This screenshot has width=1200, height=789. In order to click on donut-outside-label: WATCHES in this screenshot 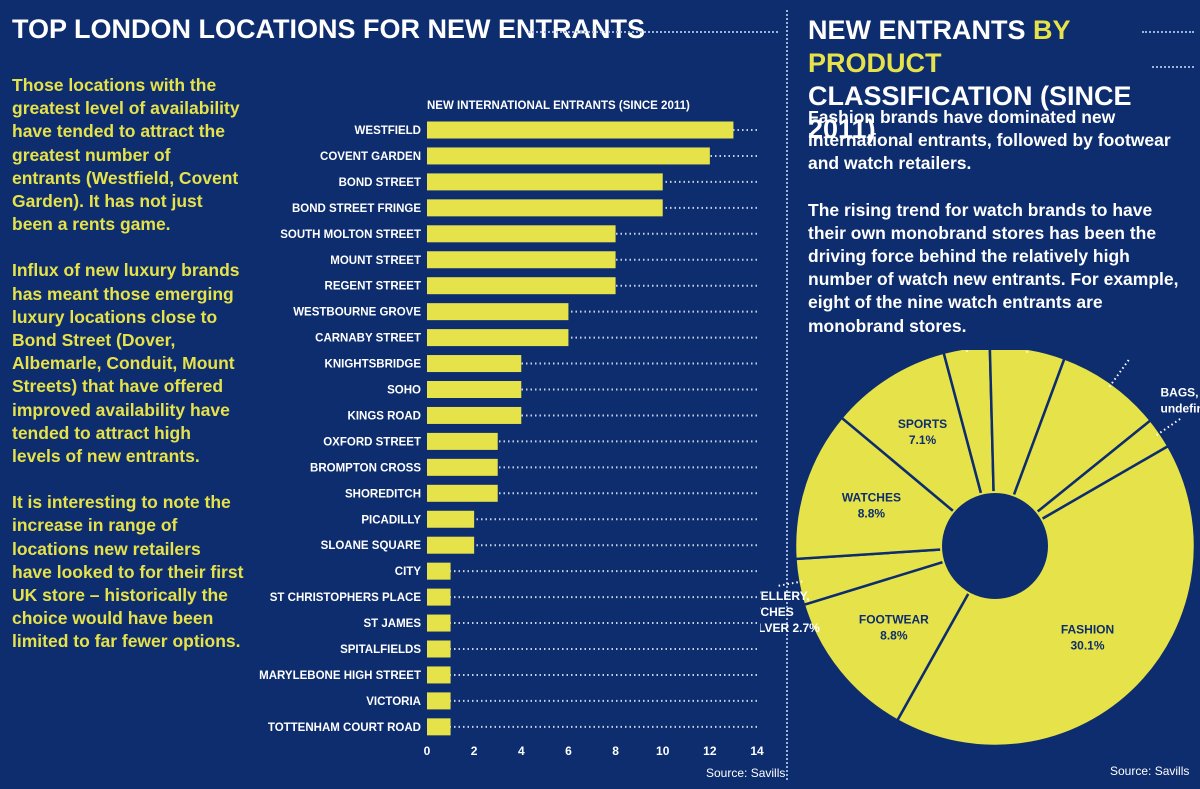, I will do `click(777, 612)`.